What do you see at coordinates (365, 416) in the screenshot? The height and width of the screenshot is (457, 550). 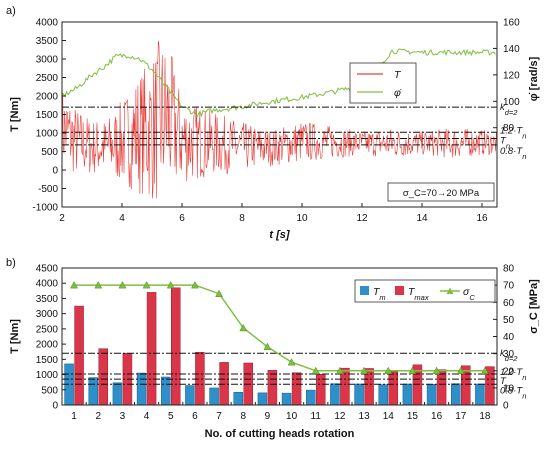 I see `x-tick-label: 13` at bounding box center [365, 416].